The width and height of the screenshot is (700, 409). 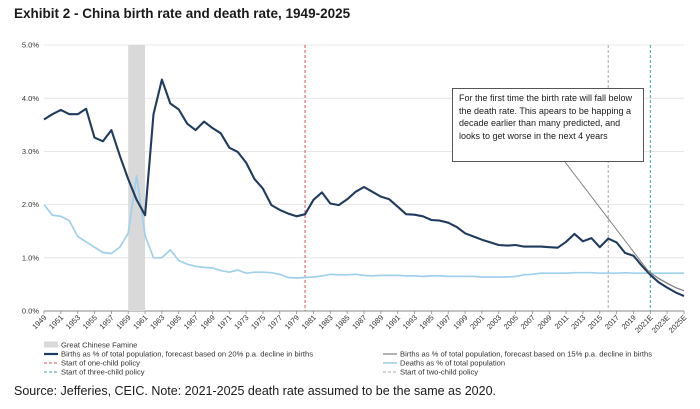 I want to click on x-tick-label: 1989, so click(x=376, y=322).